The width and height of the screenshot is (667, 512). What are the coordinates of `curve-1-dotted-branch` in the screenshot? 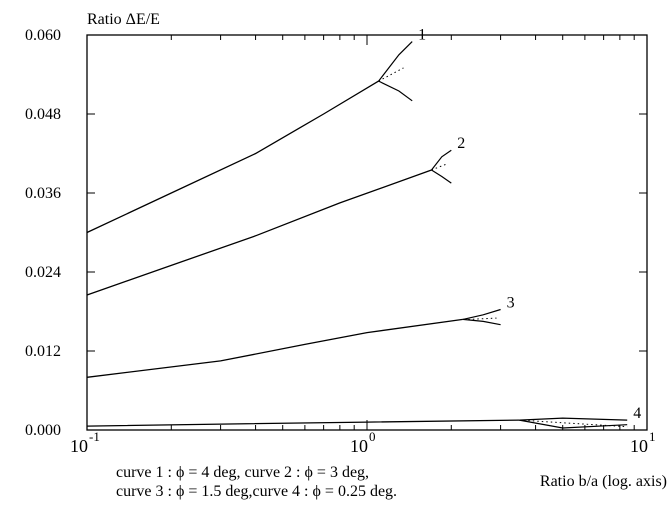 It's located at (391, 74).